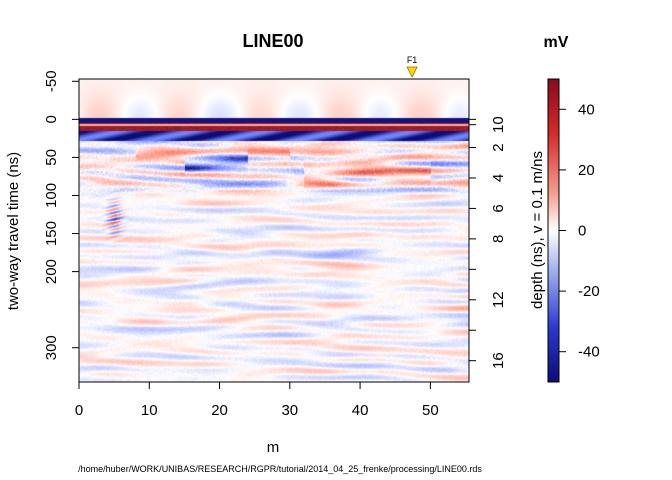 Image resolution: width=672 pixels, height=480 pixels. Describe the element at coordinates (61, 215) in the screenshot. I see `y-axis: -50 0 50 100 150 200 300` at that location.